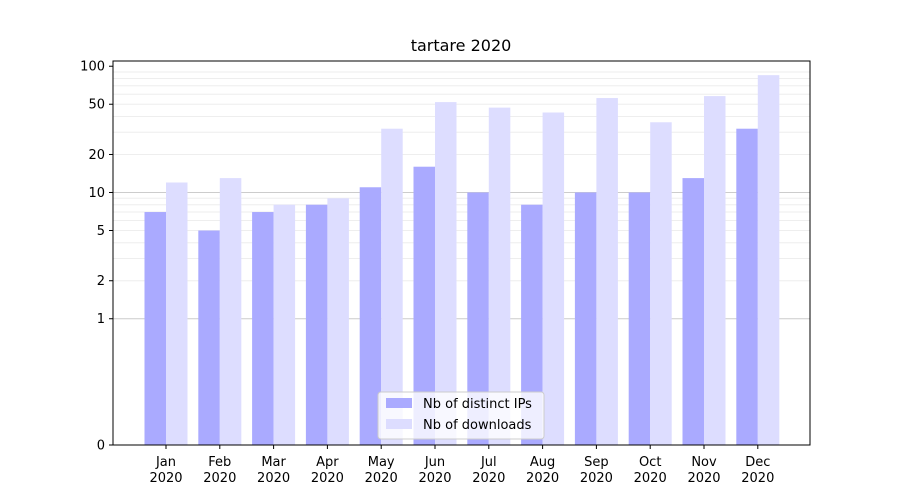  What do you see at coordinates (434, 470) in the screenshot?
I see `x-tick-label: Jun 2020` at bounding box center [434, 470].